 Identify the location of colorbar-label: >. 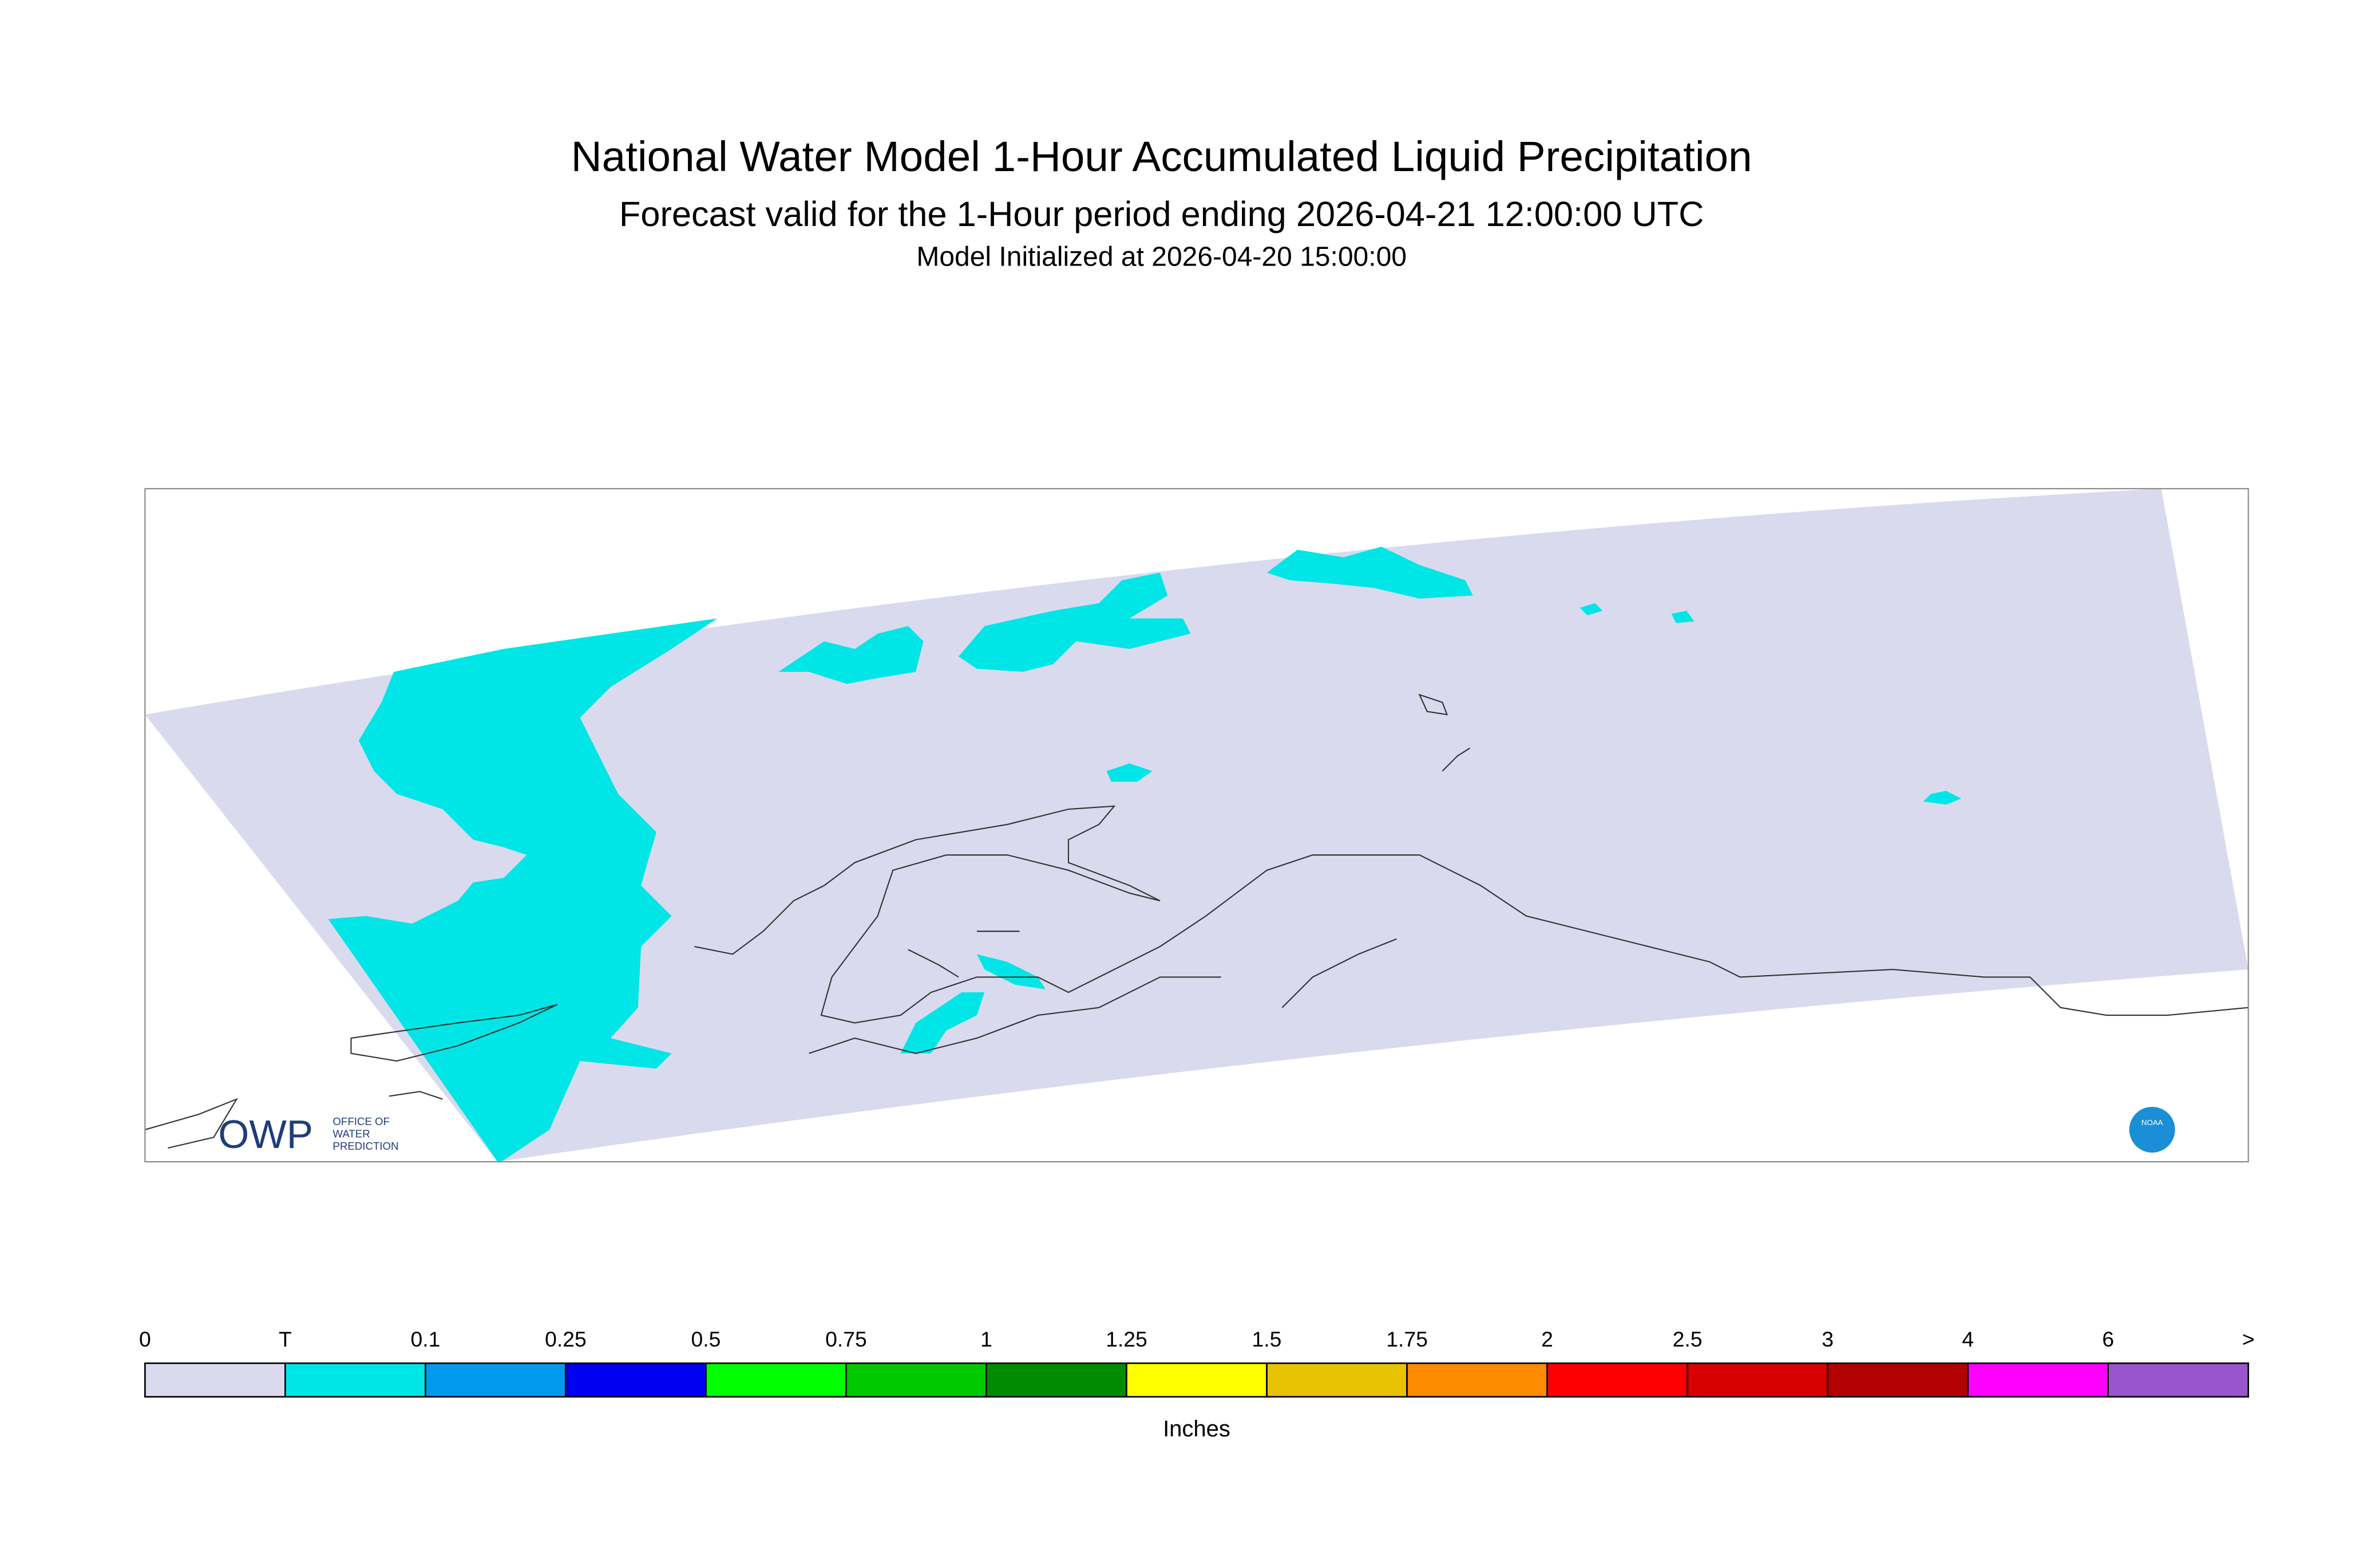
(2248, 1339).